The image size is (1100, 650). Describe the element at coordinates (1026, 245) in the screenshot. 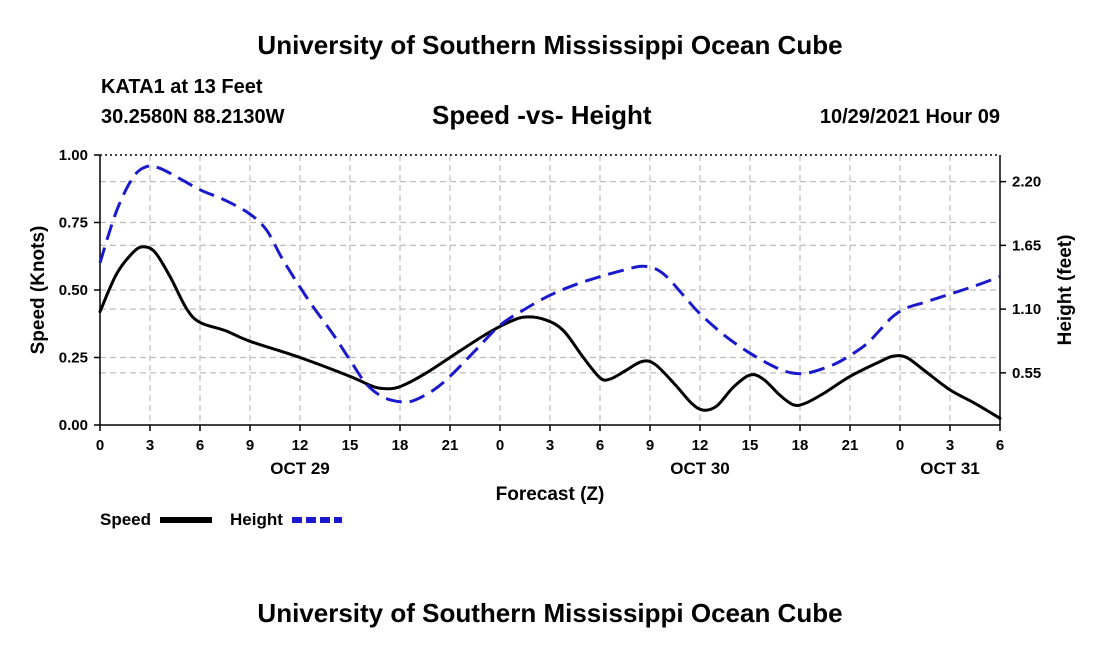

I see `y2-tick-label: 1.65` at that location.